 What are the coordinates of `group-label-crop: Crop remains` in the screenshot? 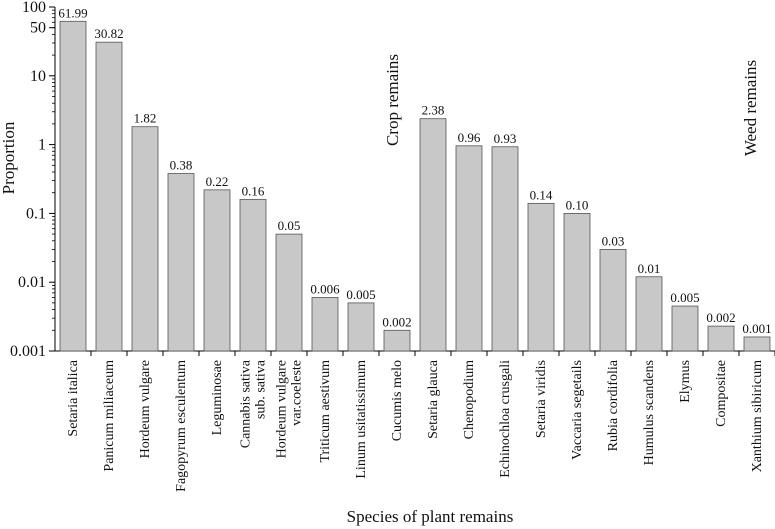 It's located at (392, 100).